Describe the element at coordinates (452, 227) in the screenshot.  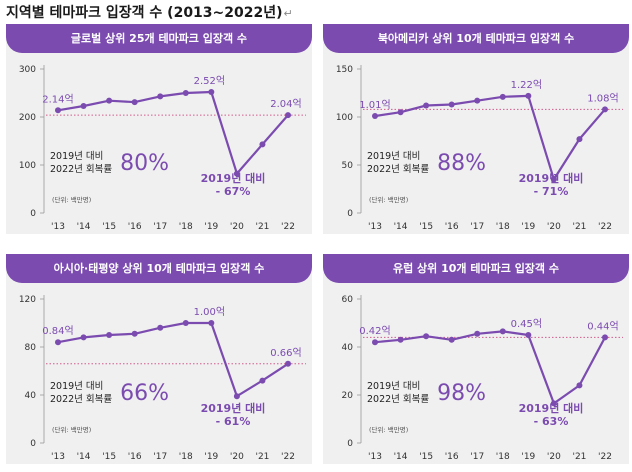
I see `x-tick-label: '16` at that location.